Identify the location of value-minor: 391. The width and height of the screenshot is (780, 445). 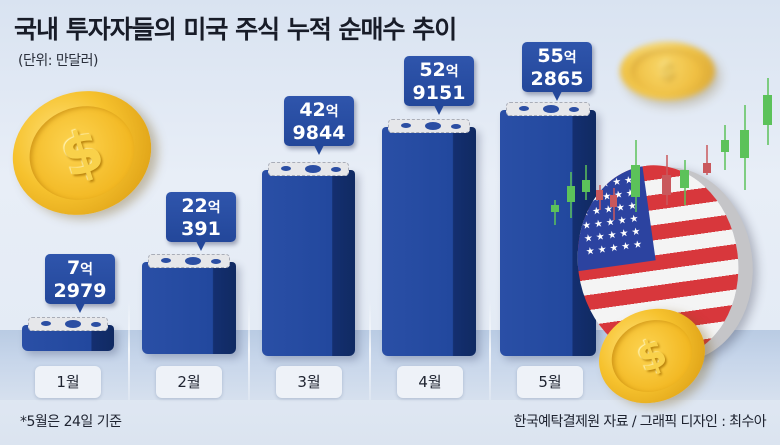
(201, 229).